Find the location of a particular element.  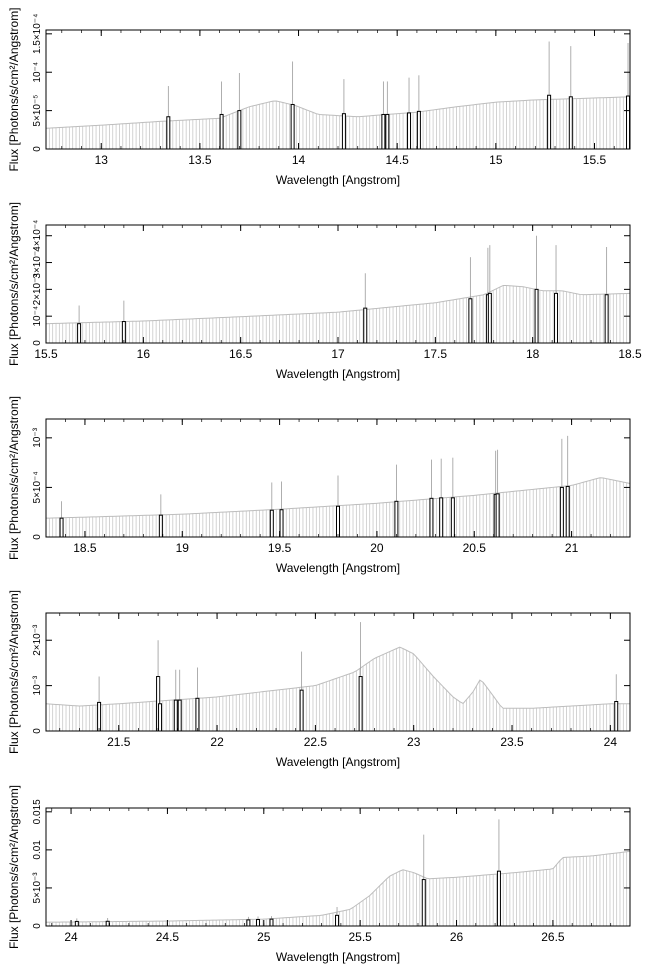

x-tick-label: 21 is located at coordinates (572, 548).